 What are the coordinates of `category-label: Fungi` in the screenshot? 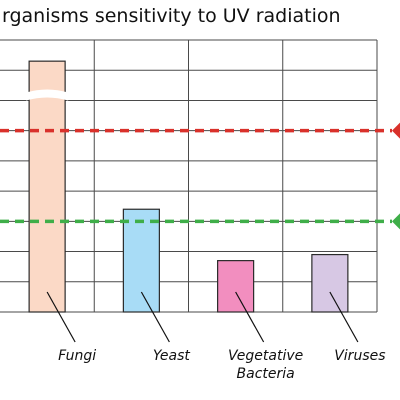 It's located at (77, 356).